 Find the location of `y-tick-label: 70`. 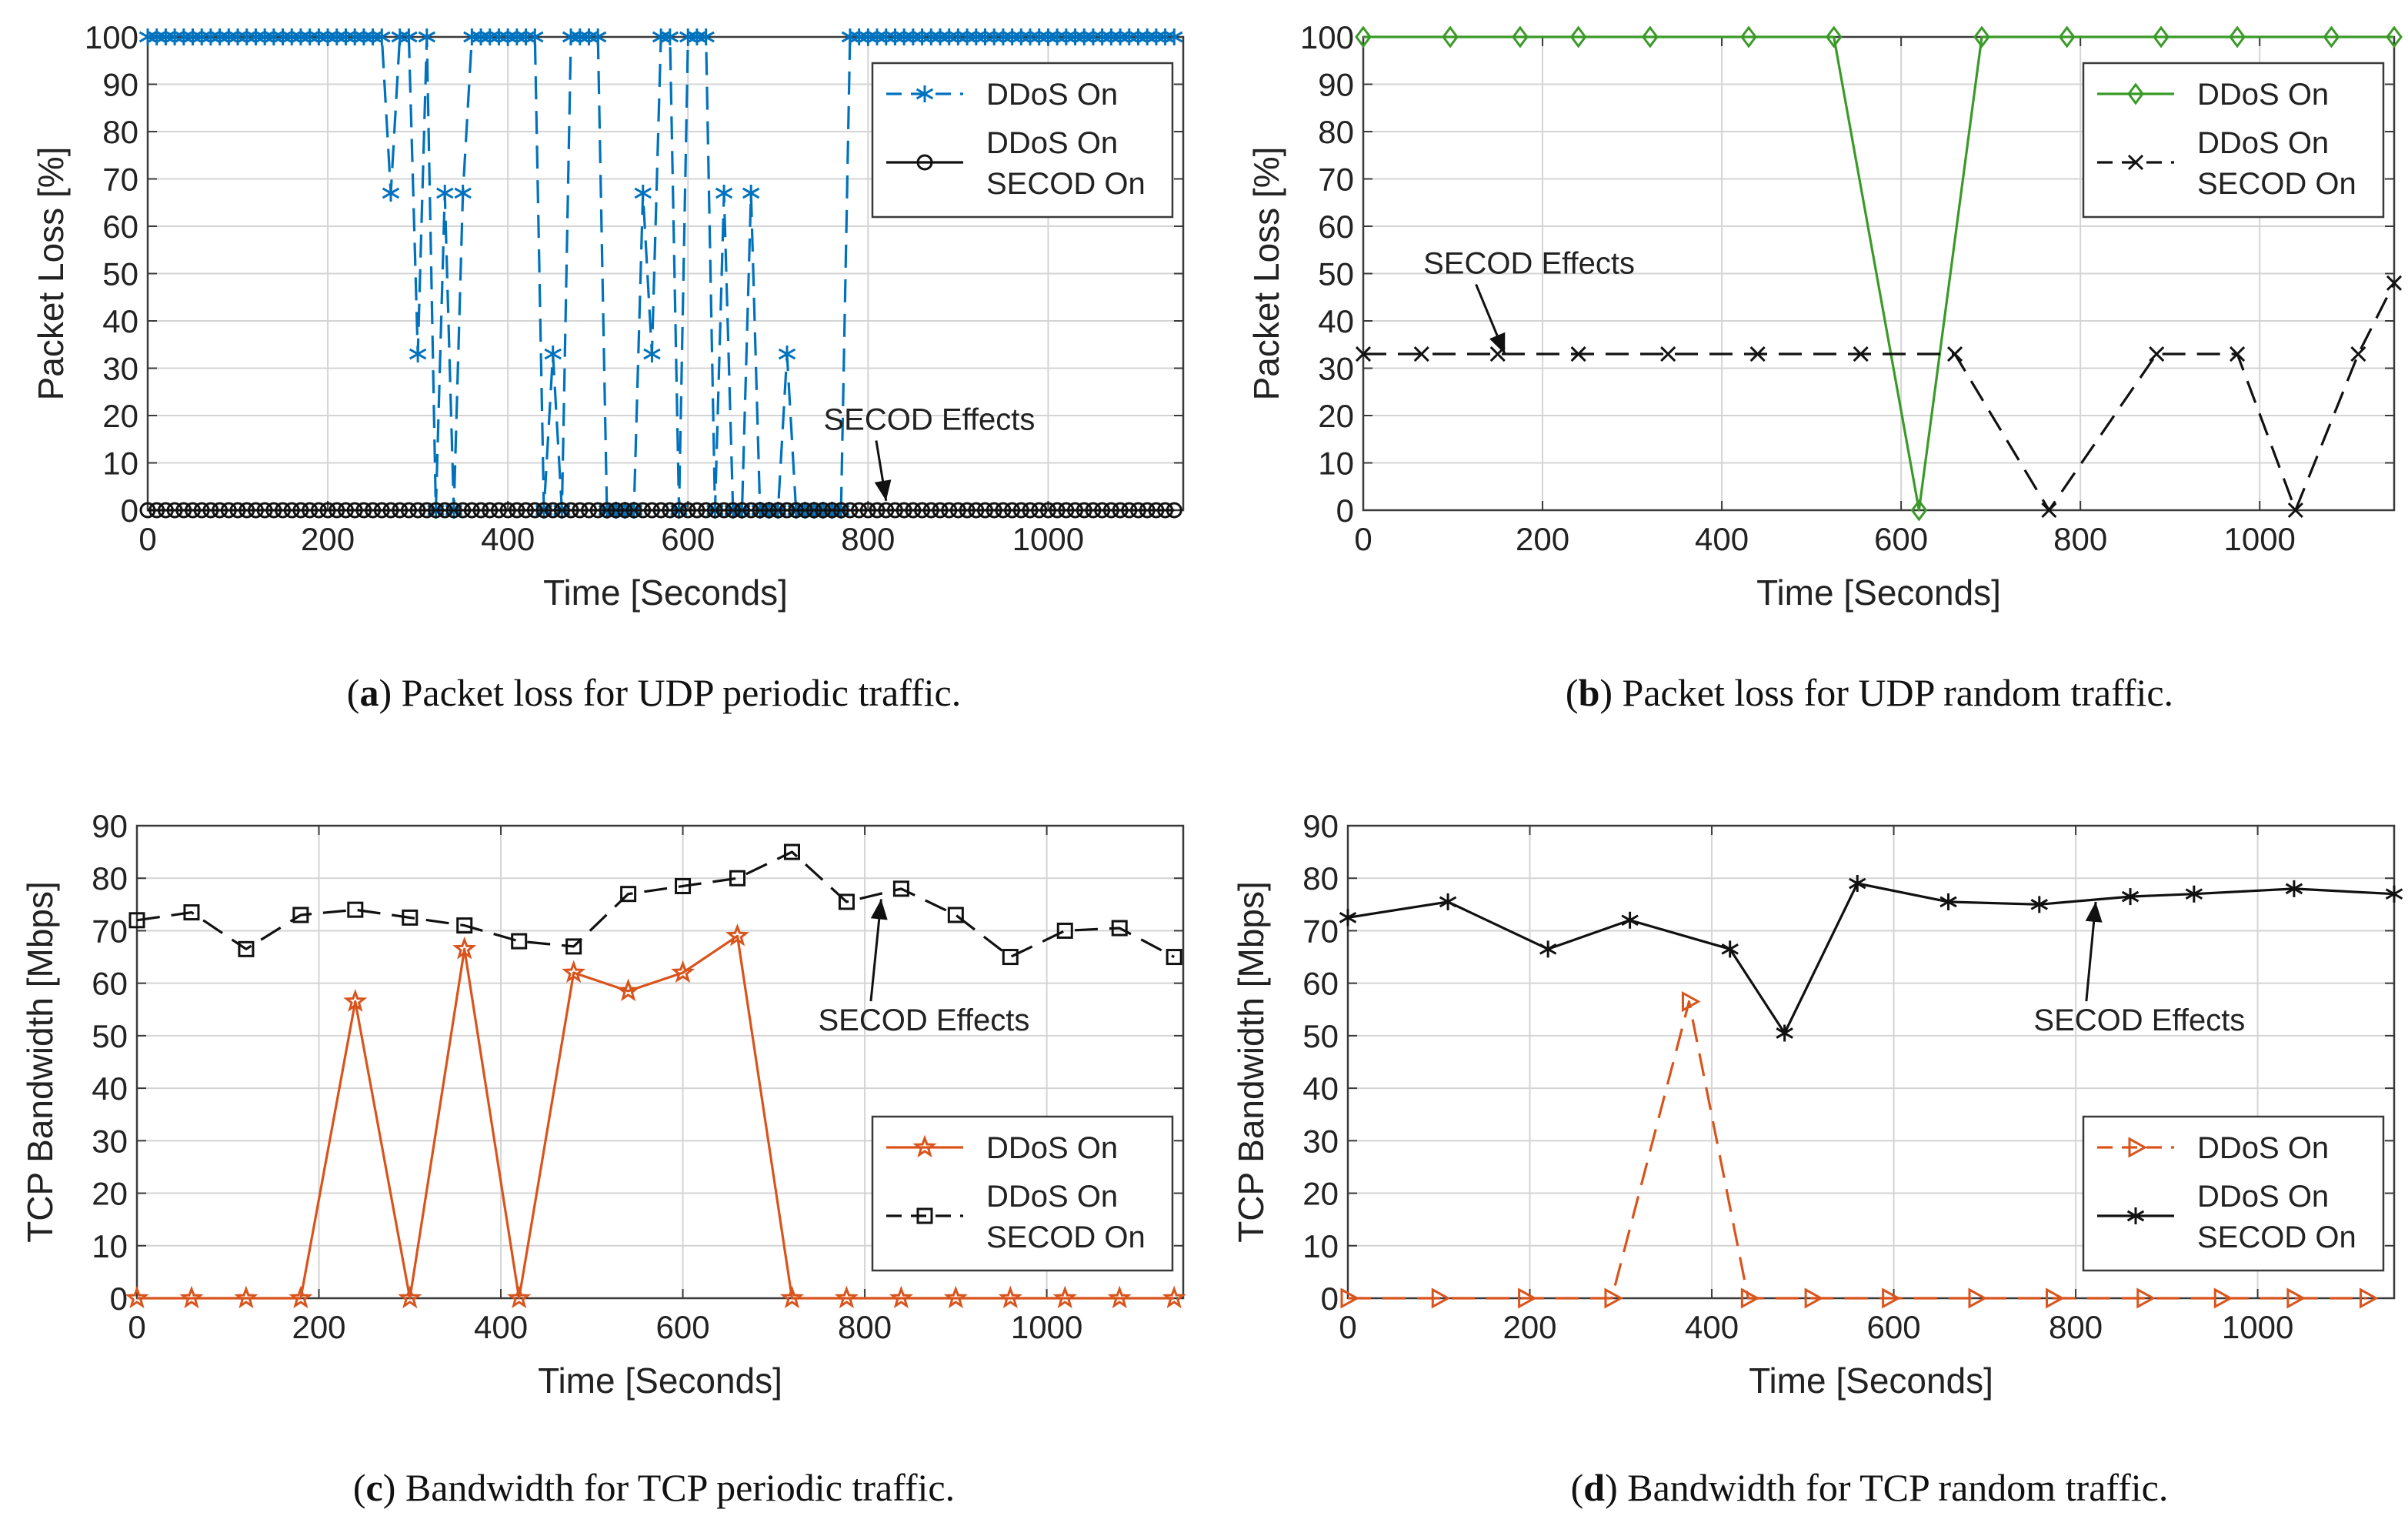

y-tick-label: 70 is located at coordinates (120, 180).